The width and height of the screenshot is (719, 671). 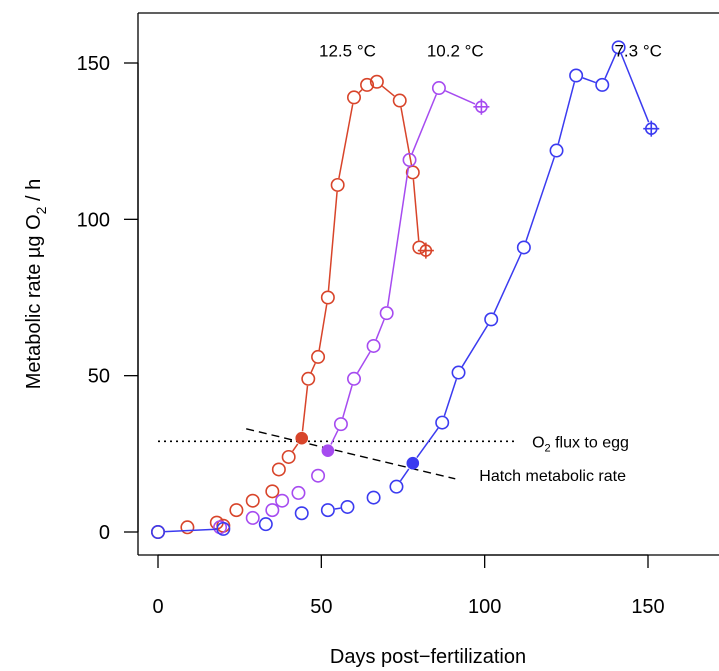 I want to click on y-tick-label: 100, so click(x=93, y=220).